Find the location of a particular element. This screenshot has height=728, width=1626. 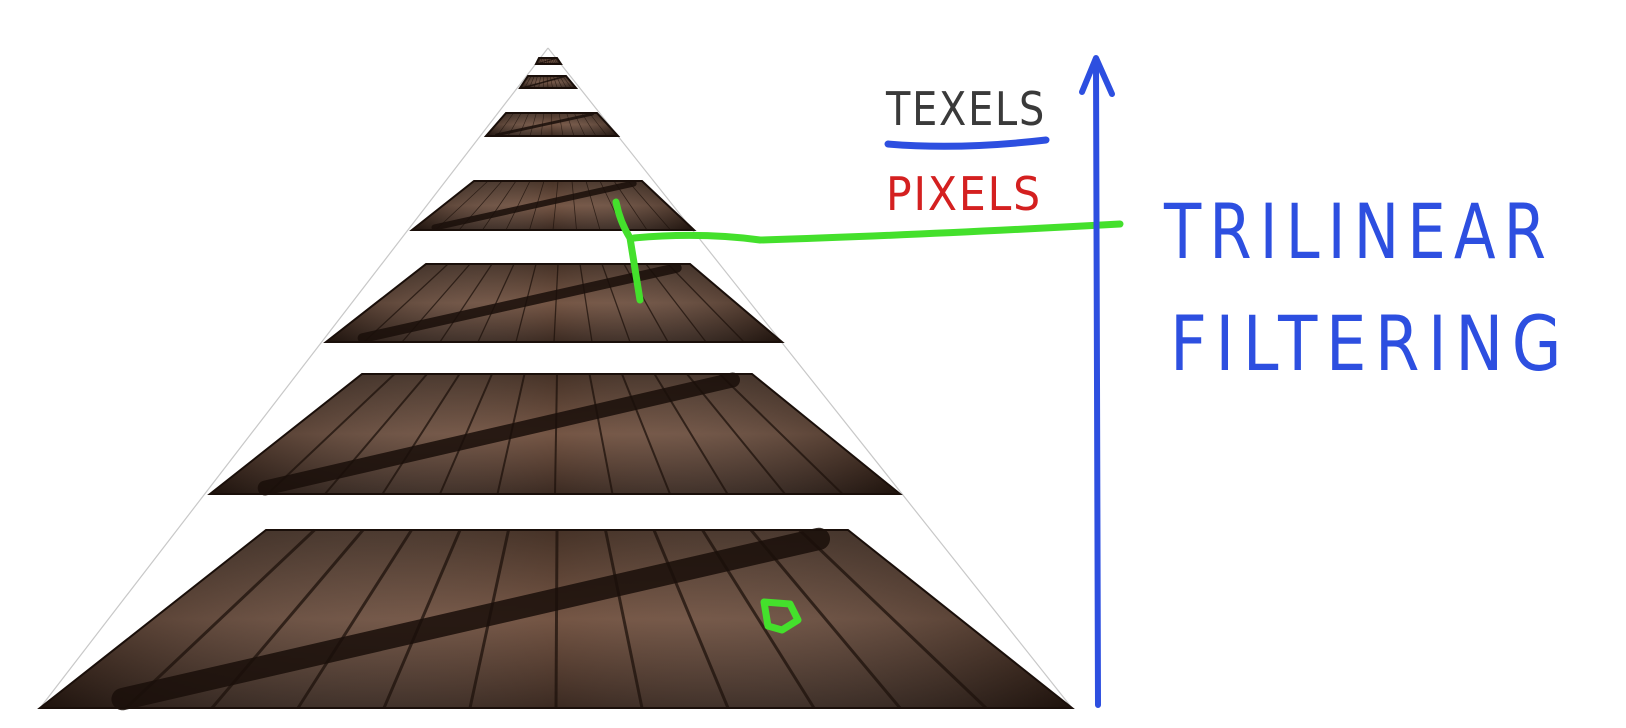

pixels-label: PIXELS is located at coordinates (964, 194).